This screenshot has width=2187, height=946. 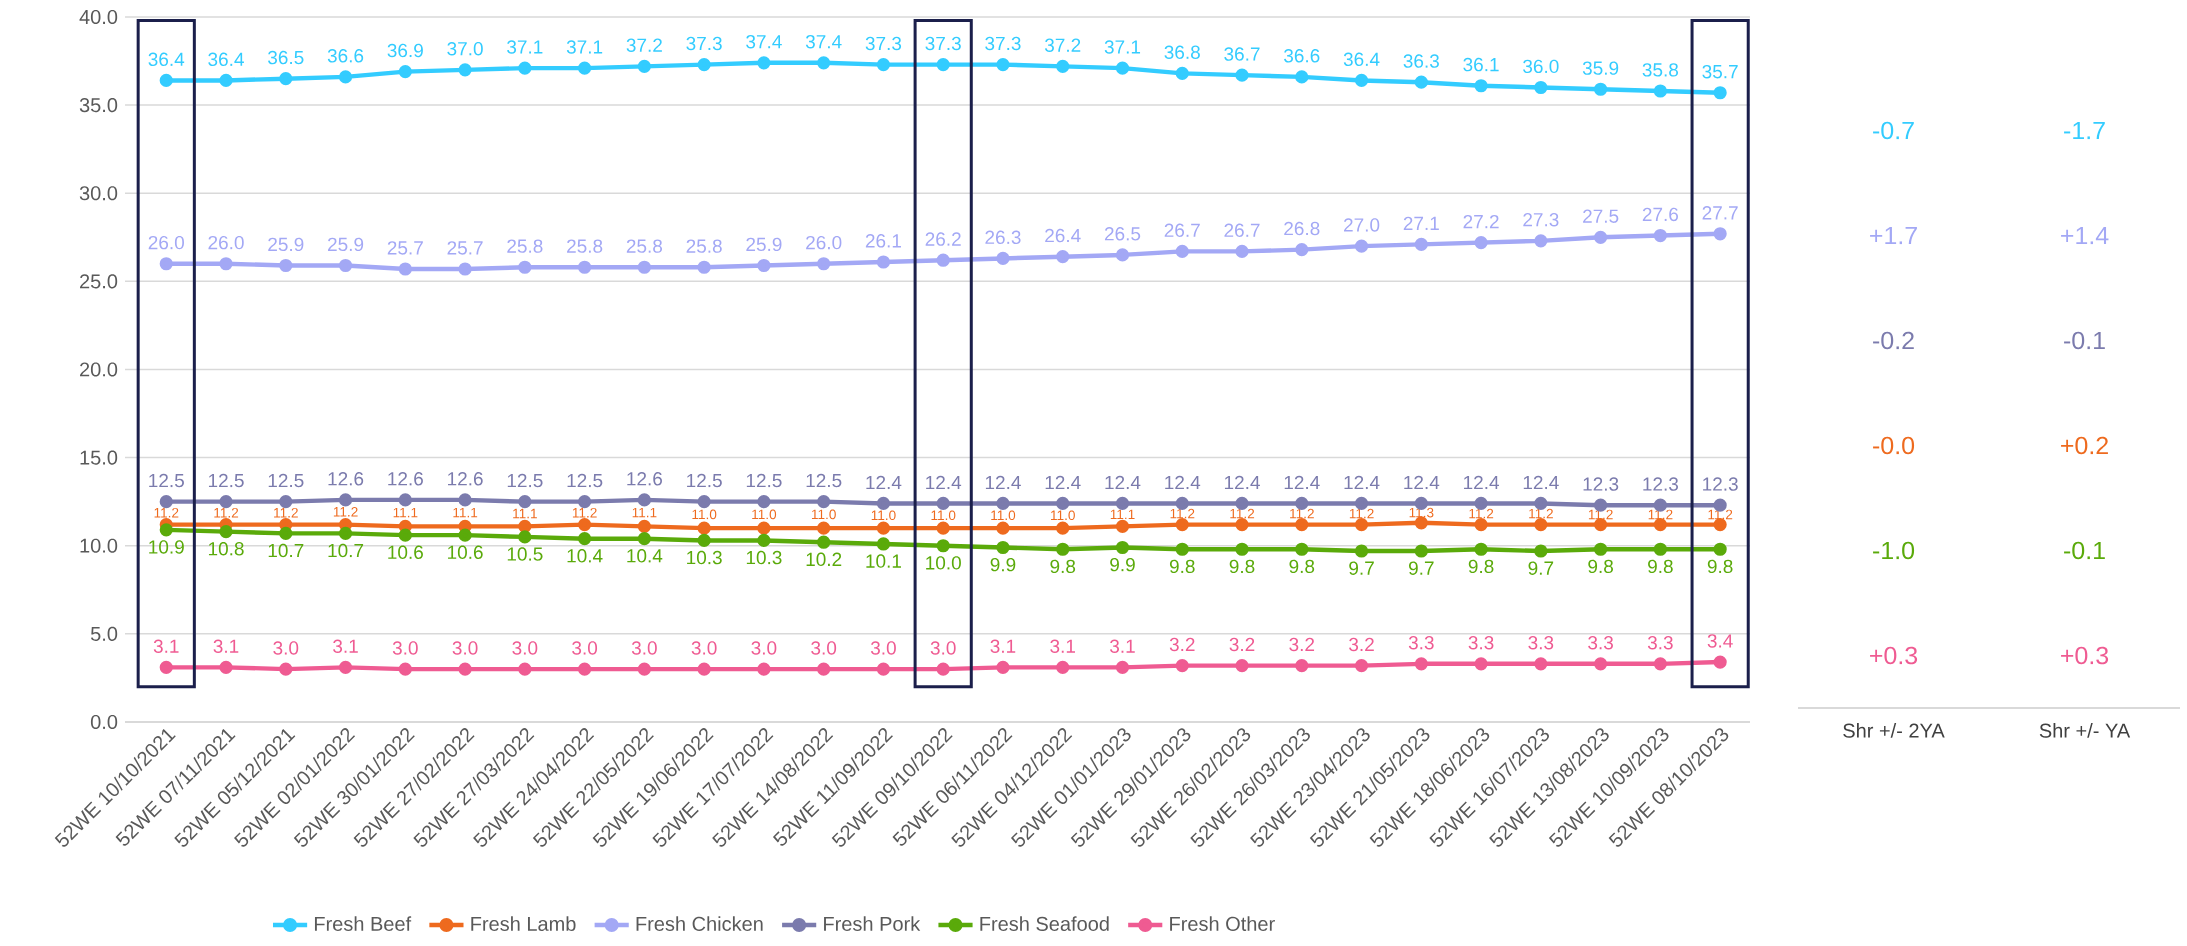 What do you see at coordinates (1361, 59) in the screenshot?
I see `data-label: 36.4` at bounding box center [1361, 59].